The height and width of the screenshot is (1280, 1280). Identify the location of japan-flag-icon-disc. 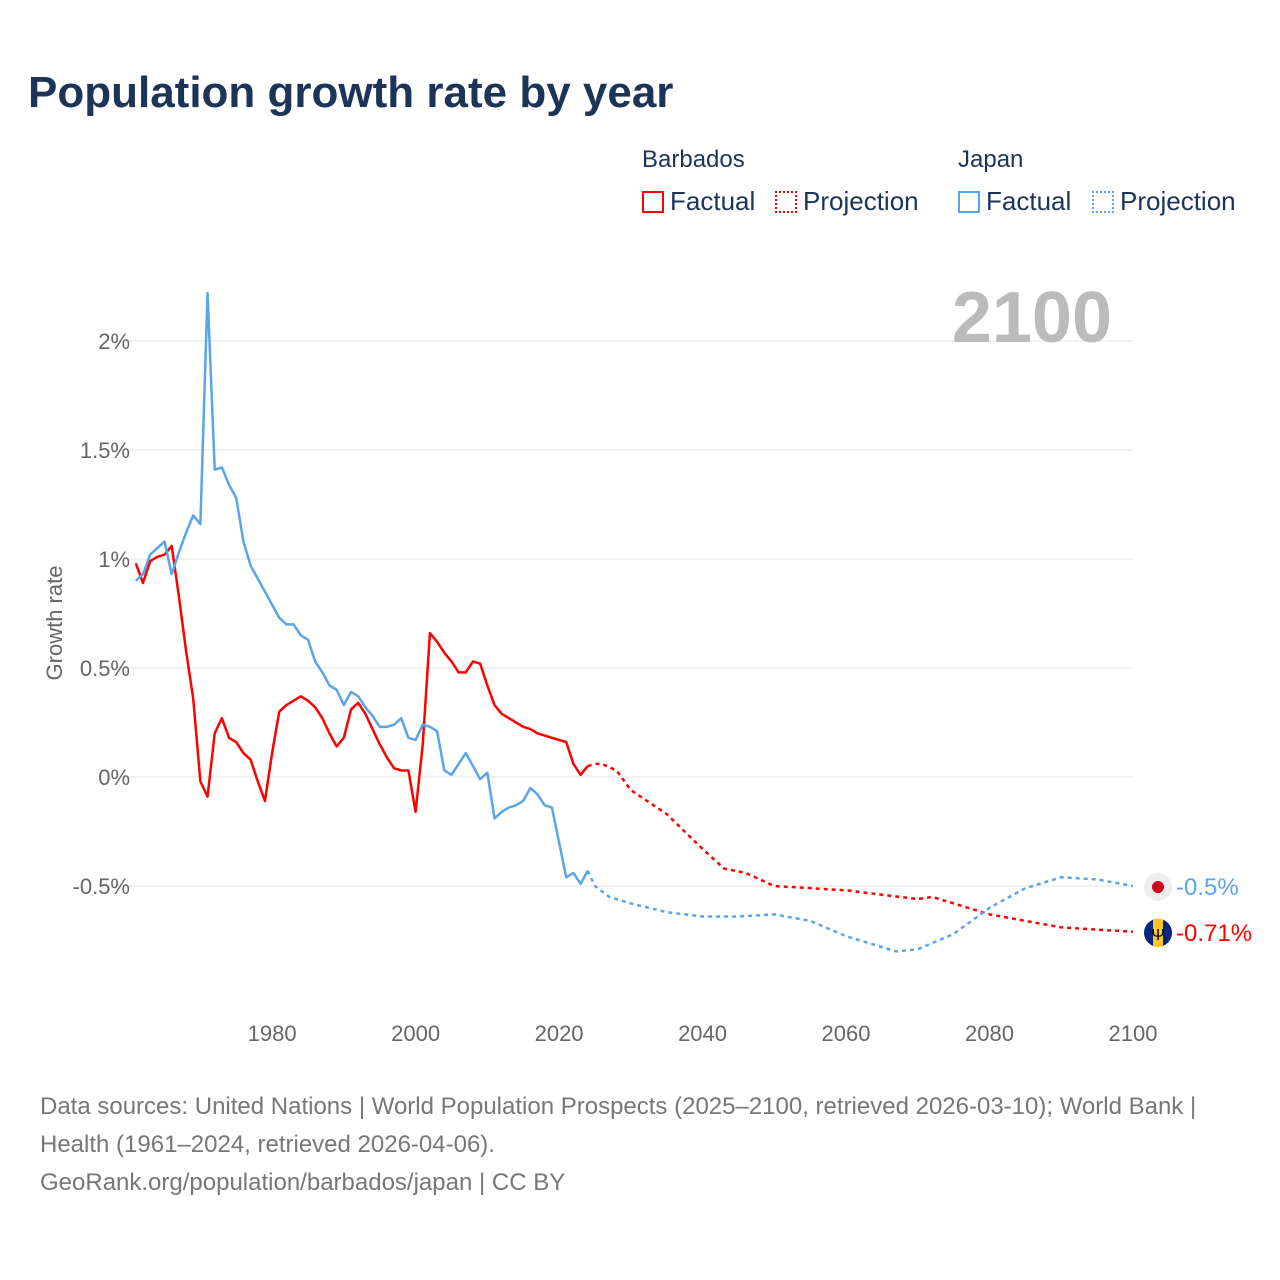
(1158, 887).